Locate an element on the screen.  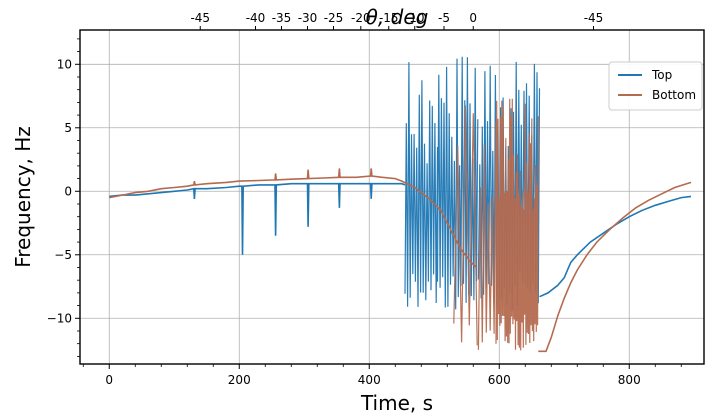
legend: Top Bottom is located at coordinates (655, 86).